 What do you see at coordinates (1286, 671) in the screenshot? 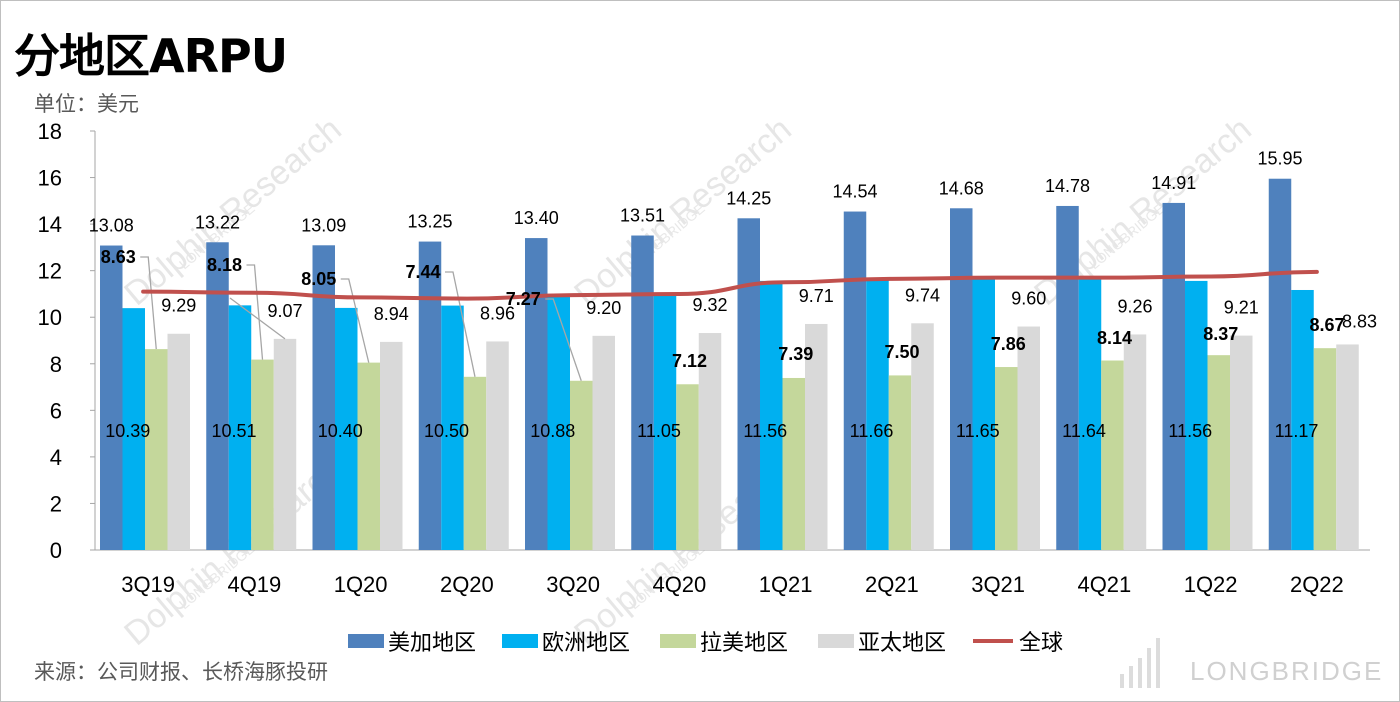
I see `logo-text: LONGBRIDGE` at bounding box center [1286, 671].